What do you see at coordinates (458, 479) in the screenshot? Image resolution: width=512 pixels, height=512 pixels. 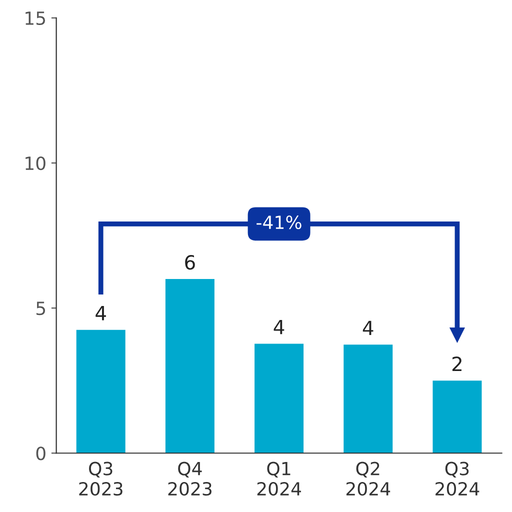 I see `x-tick-label: Q3 2024` at bounding box center [458, 479].